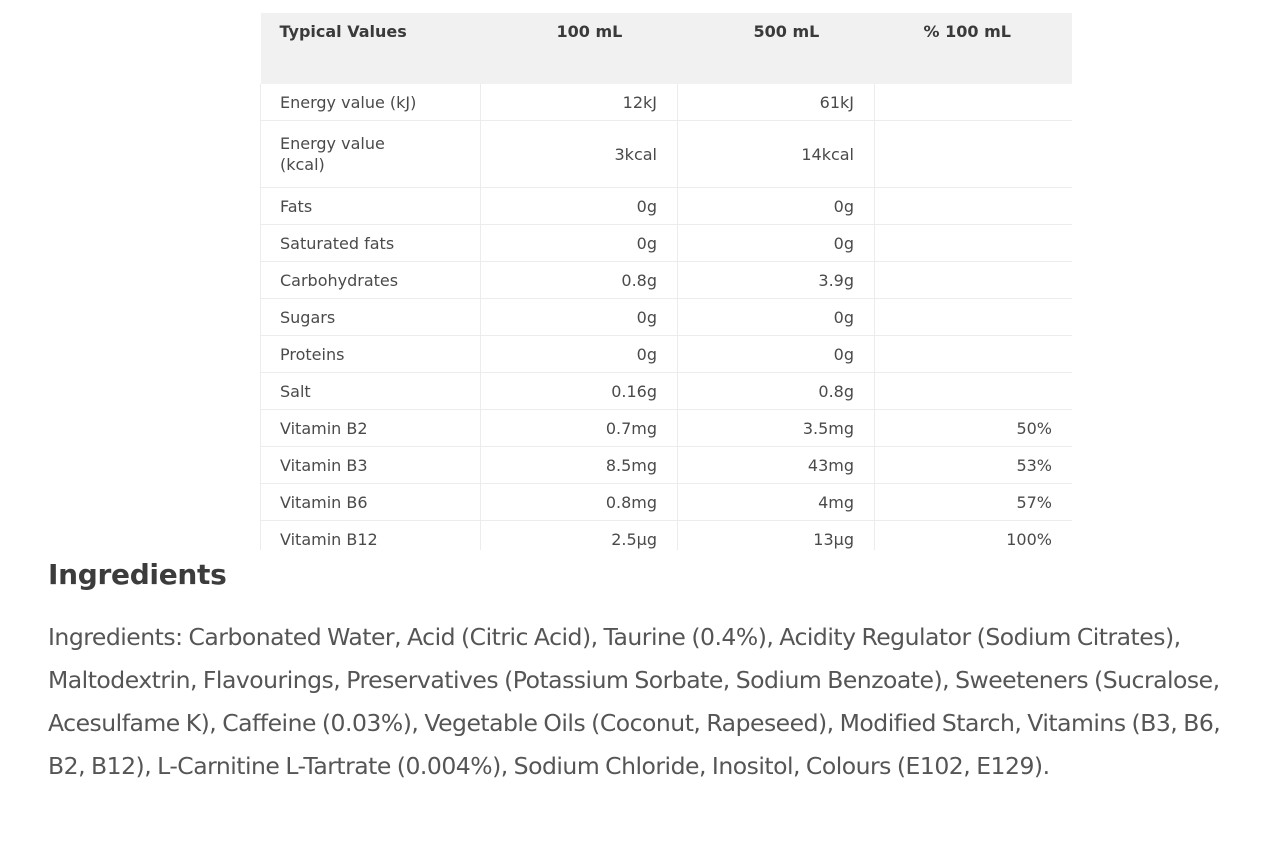 The height and width of the screenshot is (853, 1280). I want to click on value-100ml: 0.7mg, so click(579, 428).